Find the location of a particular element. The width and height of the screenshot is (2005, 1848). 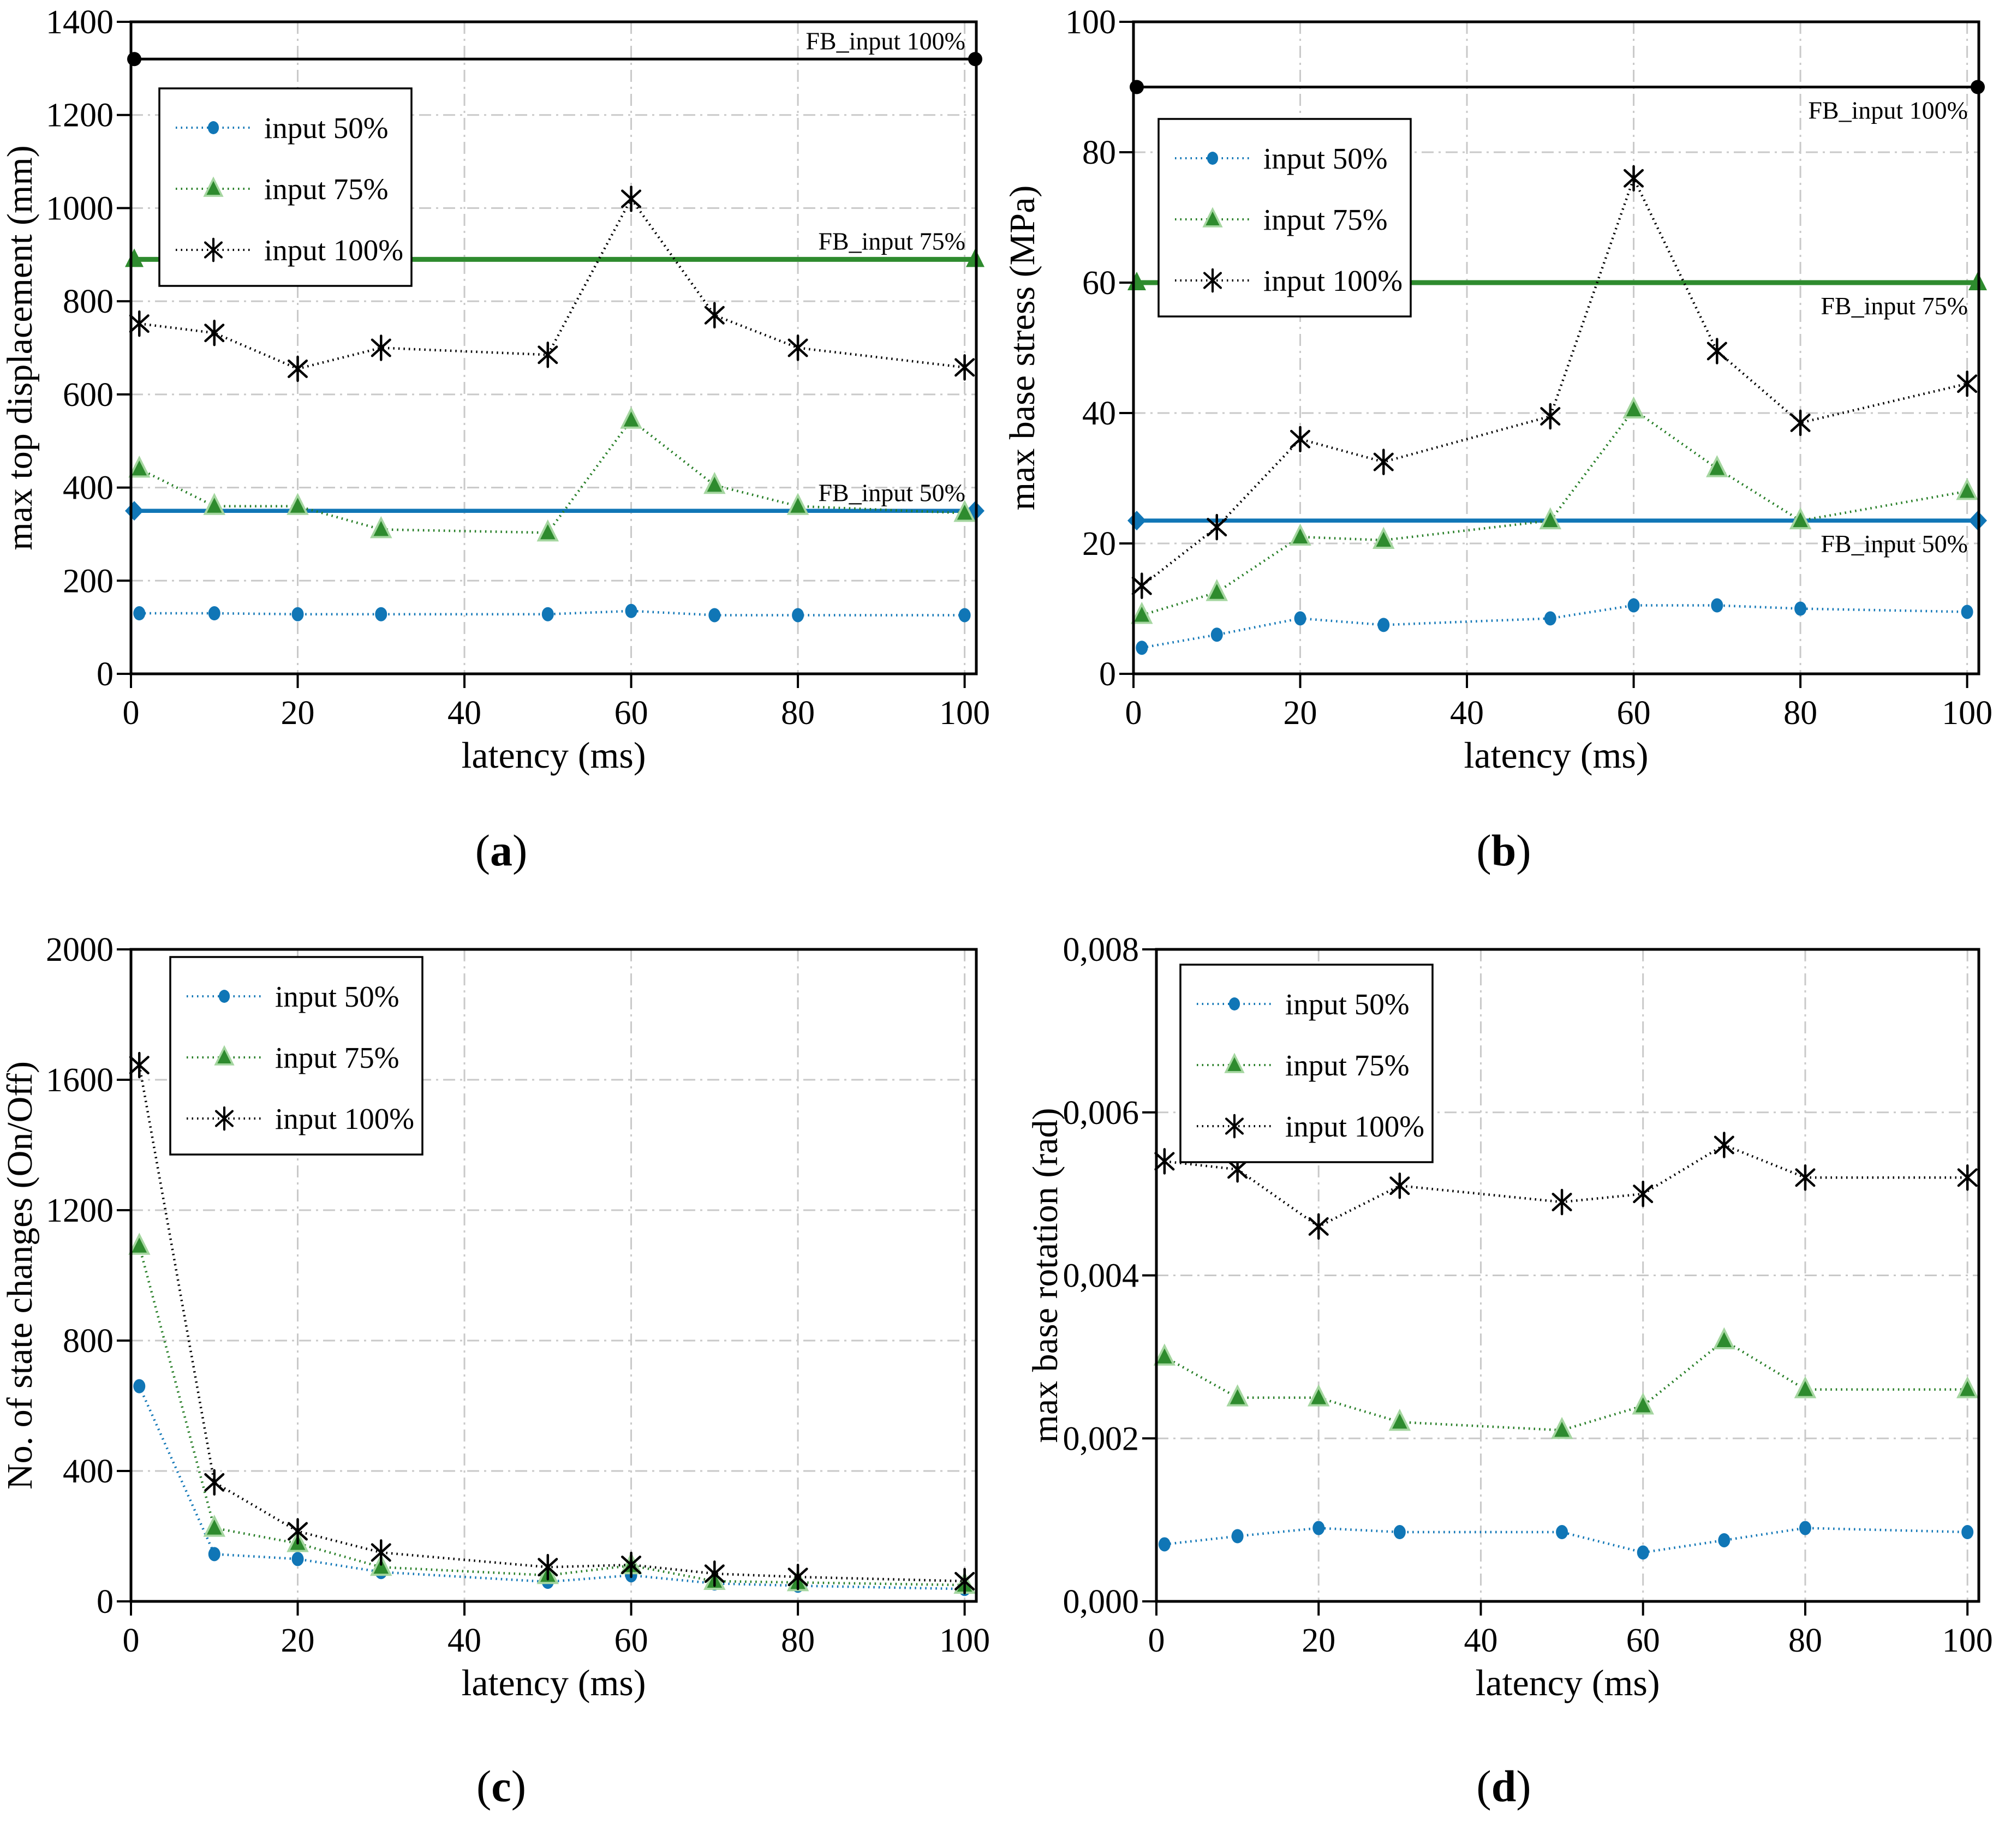

y-axis-label: max top displacement (mm) is located at coordinates (20, 347).